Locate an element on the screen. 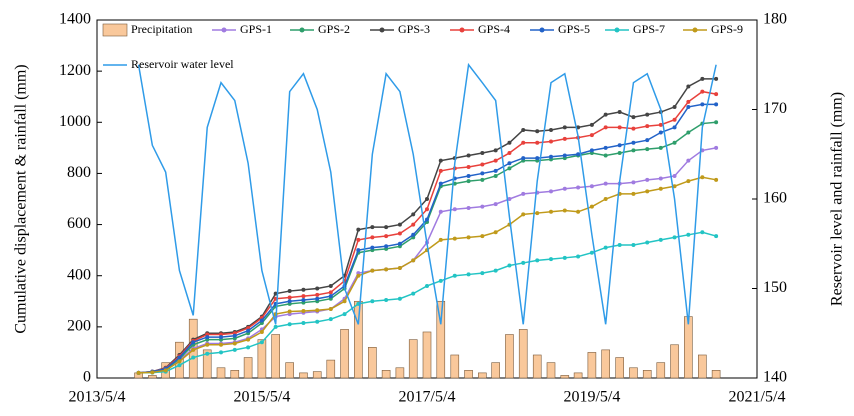  legend-label: GPS-7 is located at coordinates (649, 29).